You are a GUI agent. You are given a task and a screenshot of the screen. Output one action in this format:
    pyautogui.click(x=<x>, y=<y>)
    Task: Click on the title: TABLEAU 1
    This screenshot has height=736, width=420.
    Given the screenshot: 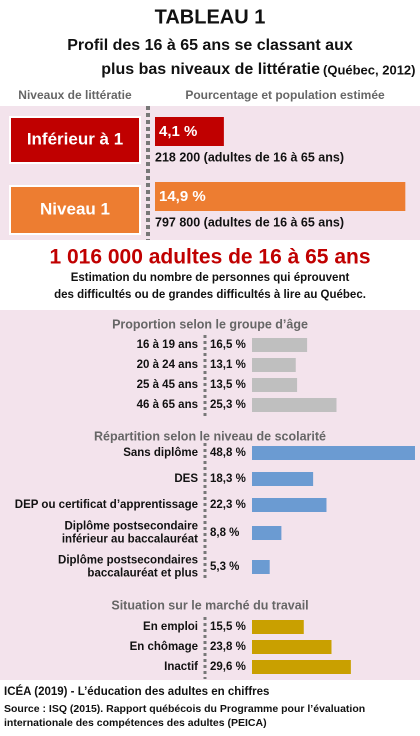 What is the action you would take?
    pyautogui.click(x=210, y=17)
    